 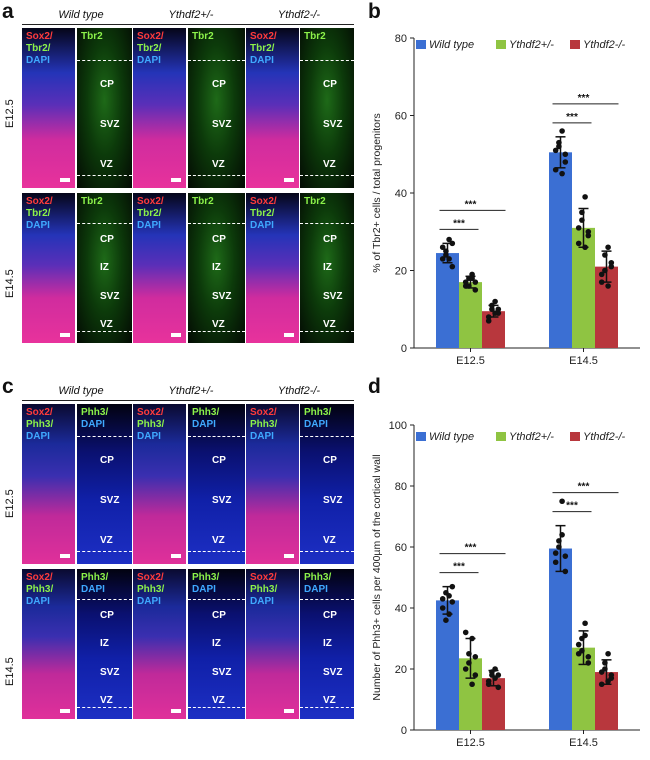 What do you see at coordinates (374, 11) in the screenshot?
I see `panel-letter-b: b` at bounding box center [374, 11].